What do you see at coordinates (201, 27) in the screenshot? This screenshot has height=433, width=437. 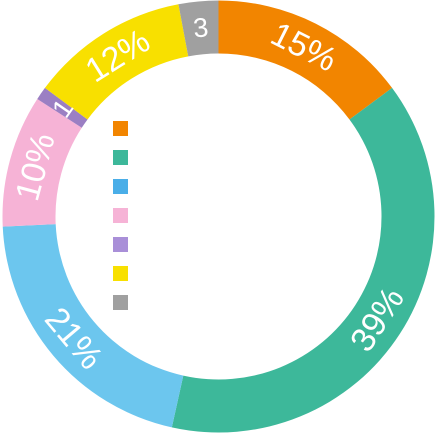 I see `slice-label-7: 3` at bounding box center [201, 27].